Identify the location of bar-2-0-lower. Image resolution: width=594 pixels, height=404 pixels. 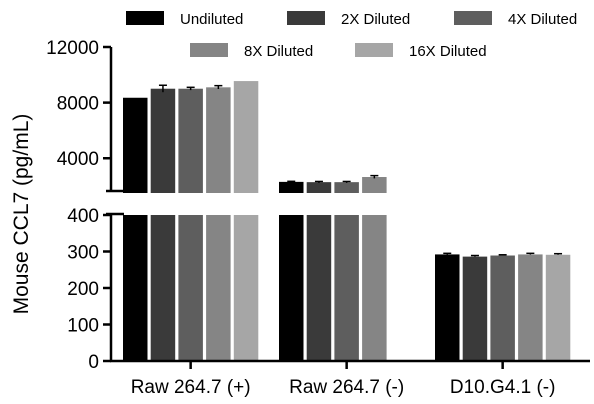
(190, 288).